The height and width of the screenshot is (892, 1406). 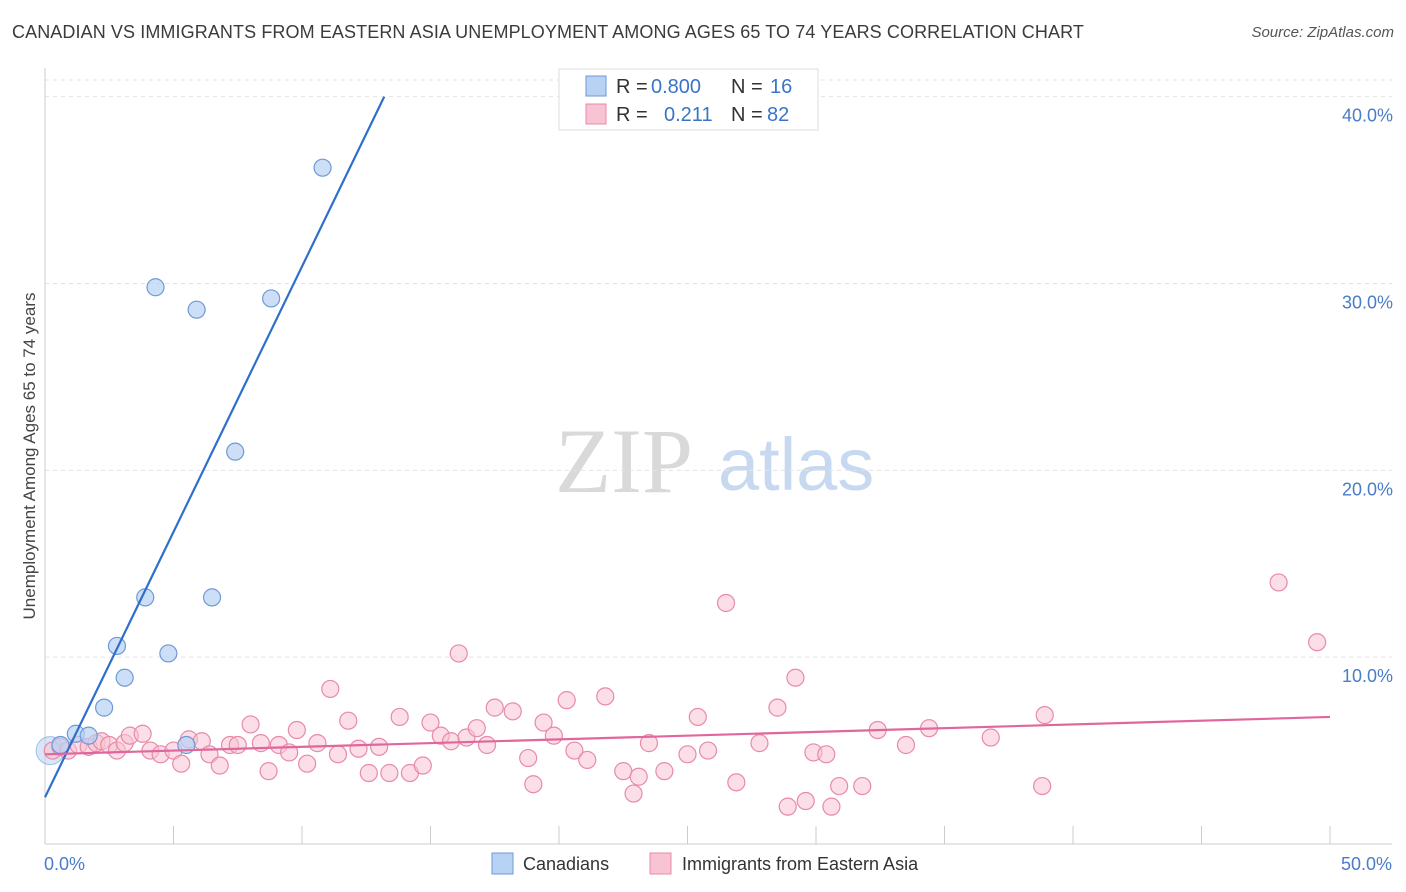 I want to click on bottom-legend: Canadians Immigrants from Eastern Asia, so click(x=705, y=863).